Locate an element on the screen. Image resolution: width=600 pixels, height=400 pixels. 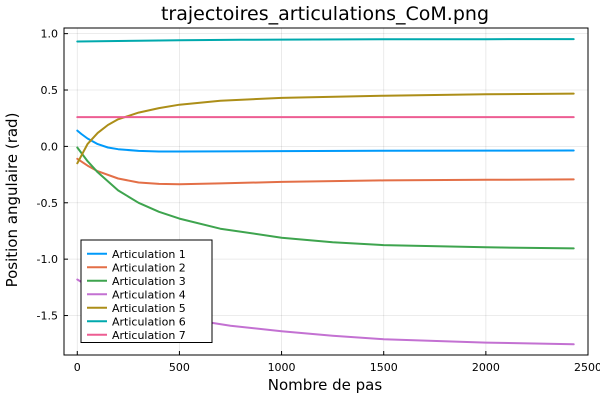
legend-box is located at coordinates (146, 291).